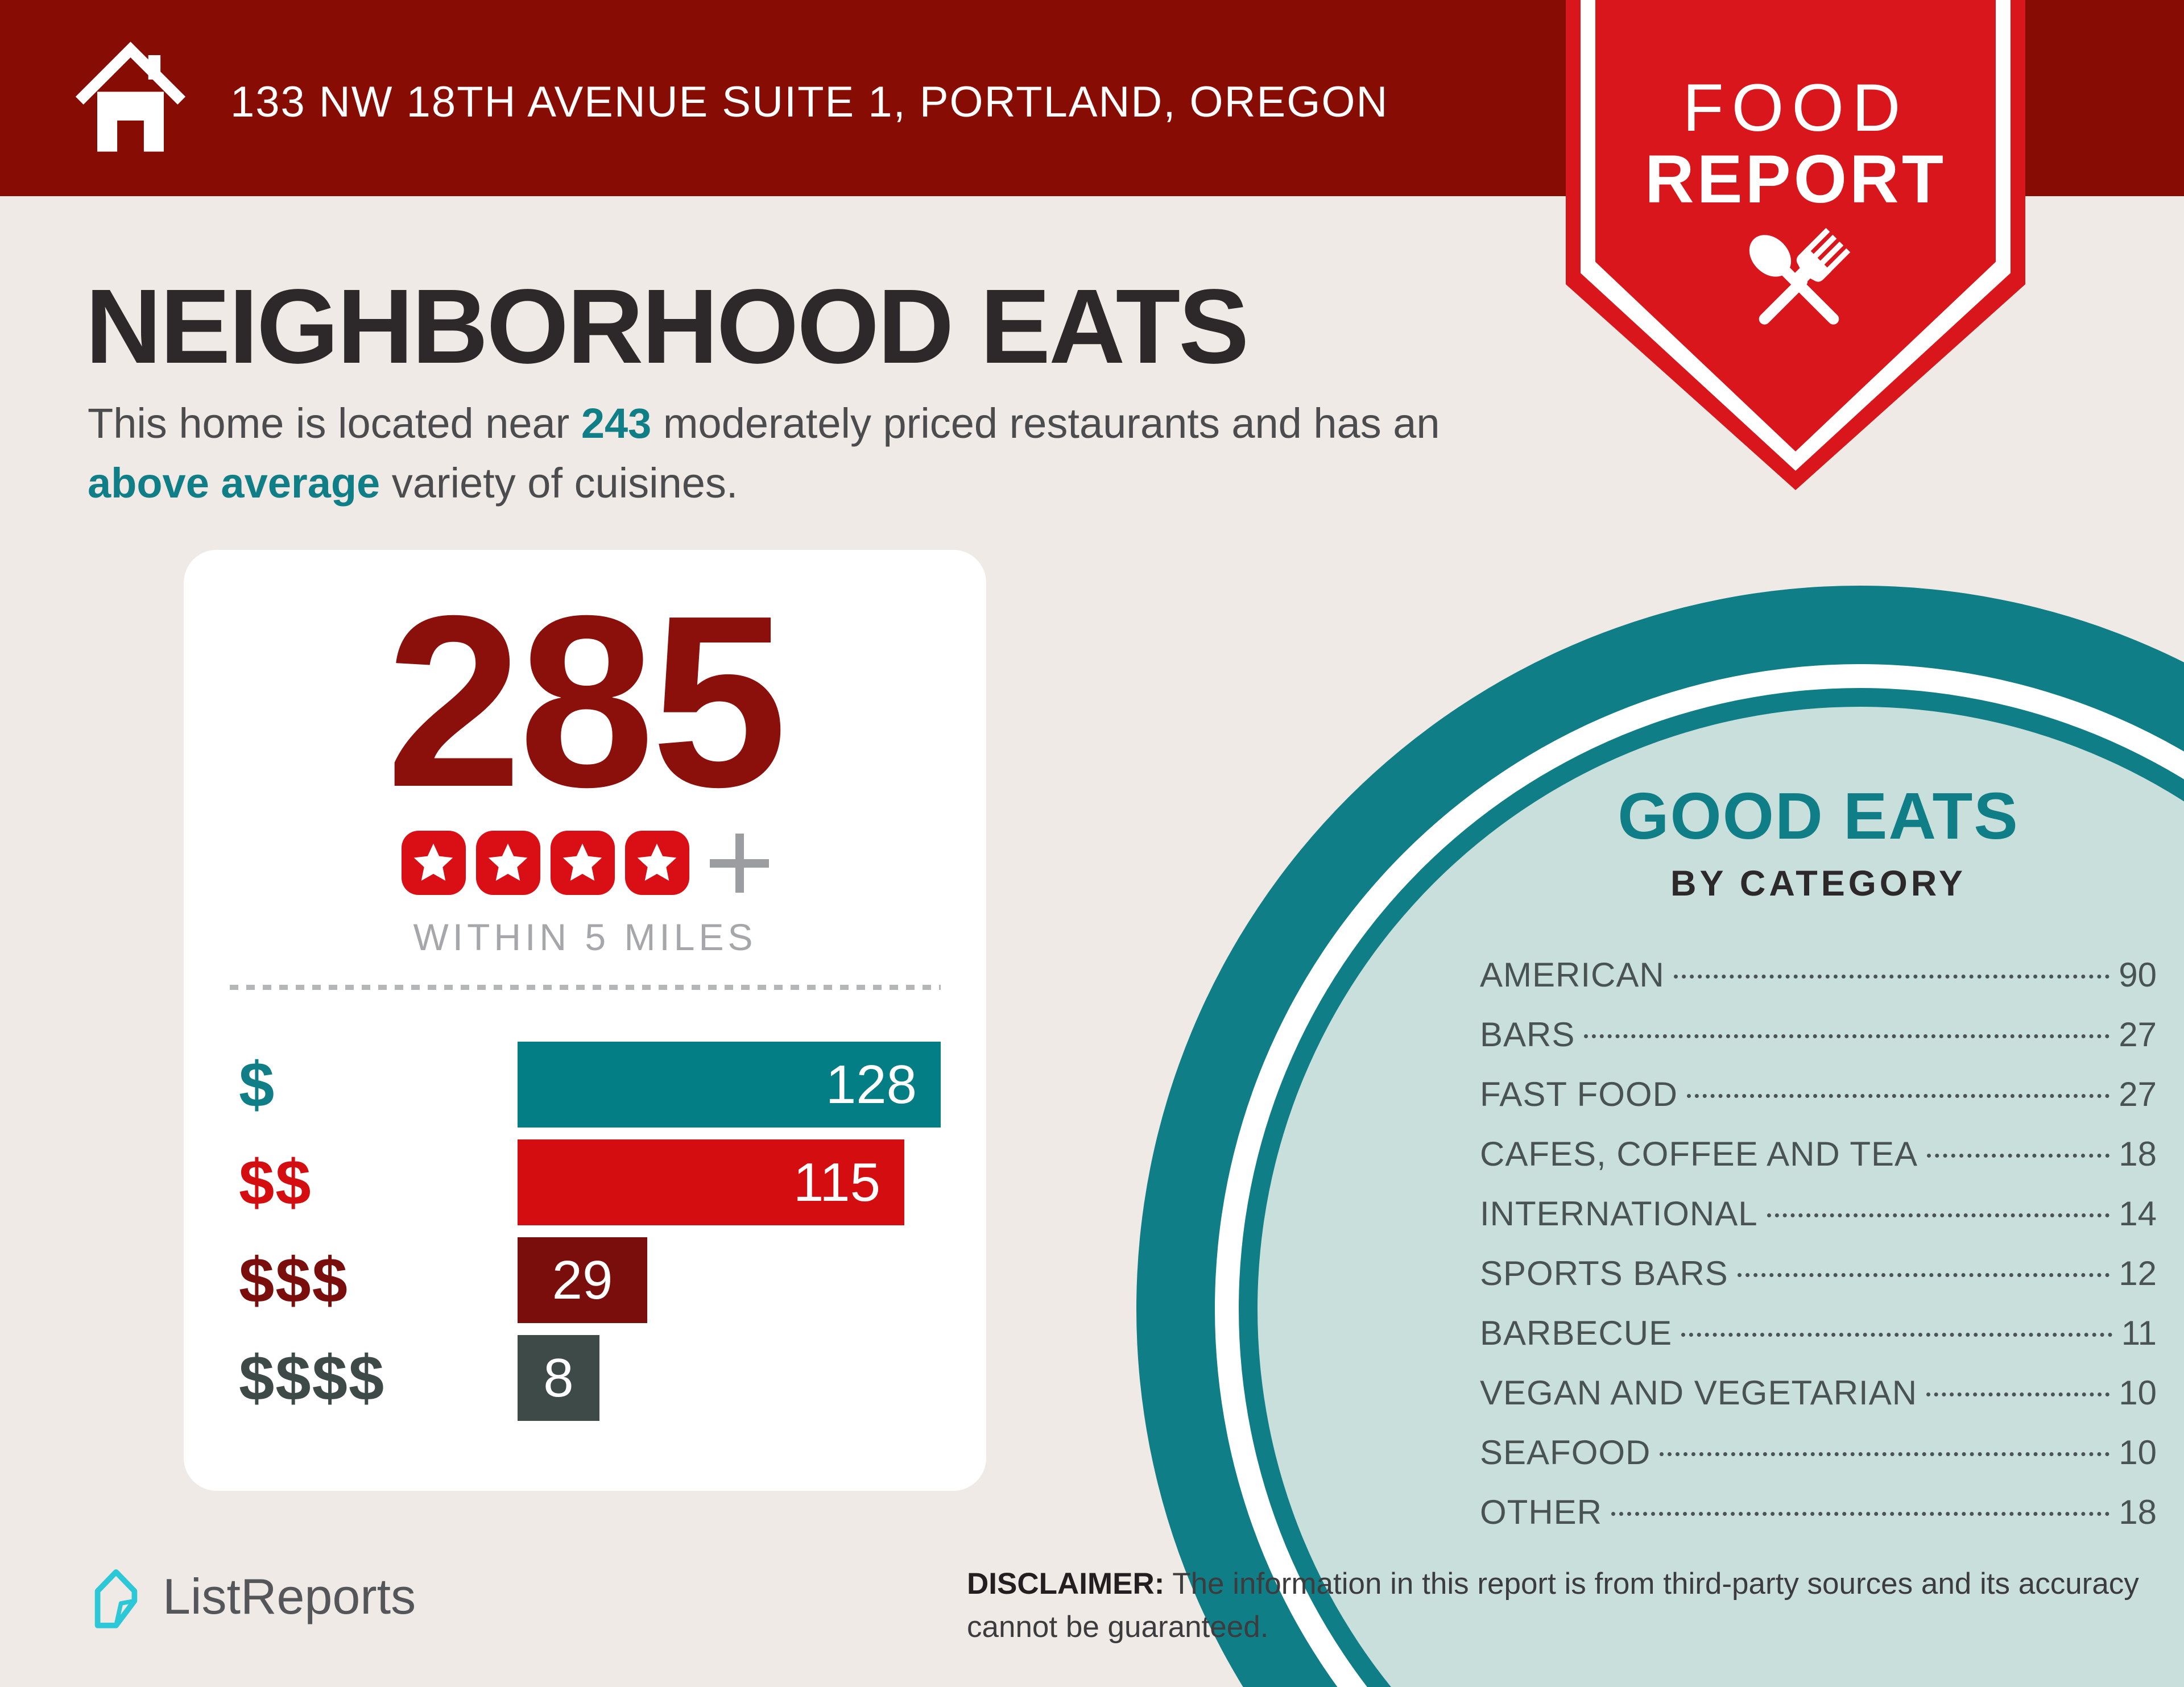 Image resolution: width=2184 pixels, height=1687 pixels. I want to click on category-label: SEAFOOD, so click(1565, 1452).